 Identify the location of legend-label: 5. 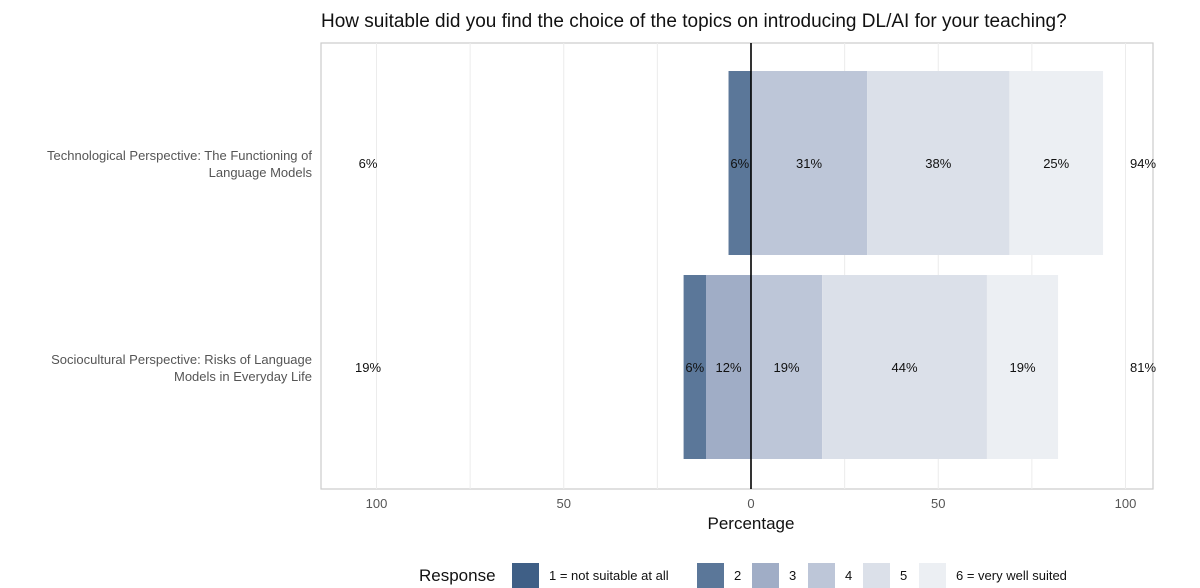
(903, 575).